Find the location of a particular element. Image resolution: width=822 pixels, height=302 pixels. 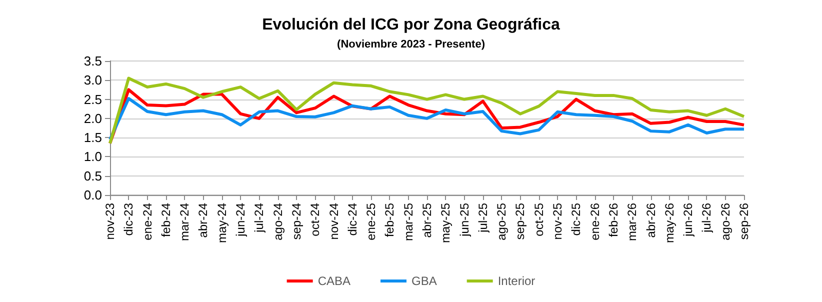

x-tick-label: sep-26 is located at coordinates (744, 221).